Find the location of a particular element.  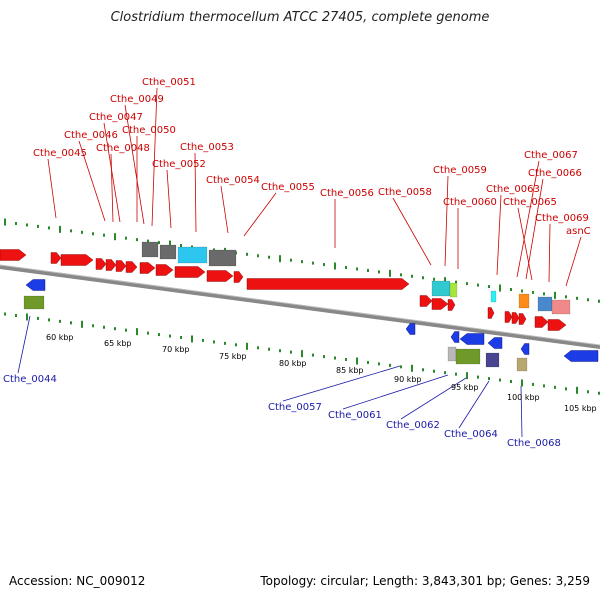

lower-tick-track is located at coordinates (302, 353).